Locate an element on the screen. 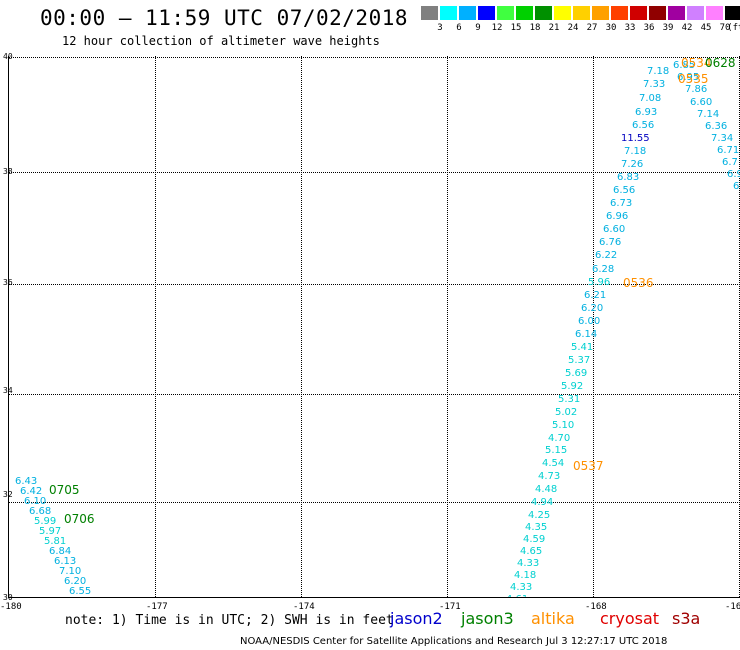  scale-label: 12 is located at coordinates (497, 28).